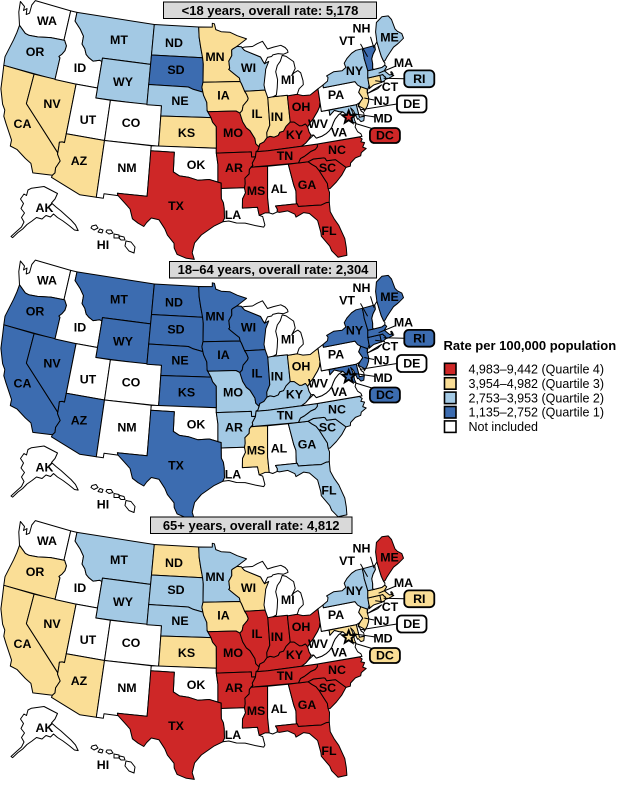 The height and width of the screenshot is (786, 634). I want to click on svg-text:65+ years, overall rate: 4,81: 65+ years, overall rate: 4,812, so click(251, 525).